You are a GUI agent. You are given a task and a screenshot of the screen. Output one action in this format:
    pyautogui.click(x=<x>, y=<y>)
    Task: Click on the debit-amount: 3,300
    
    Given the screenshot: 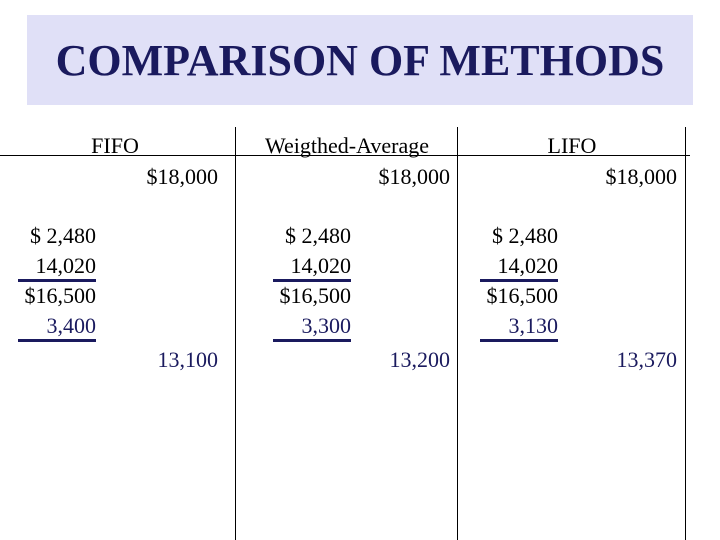 What is the action you would take?
    pyautogui.click(x=326, y=325)
    